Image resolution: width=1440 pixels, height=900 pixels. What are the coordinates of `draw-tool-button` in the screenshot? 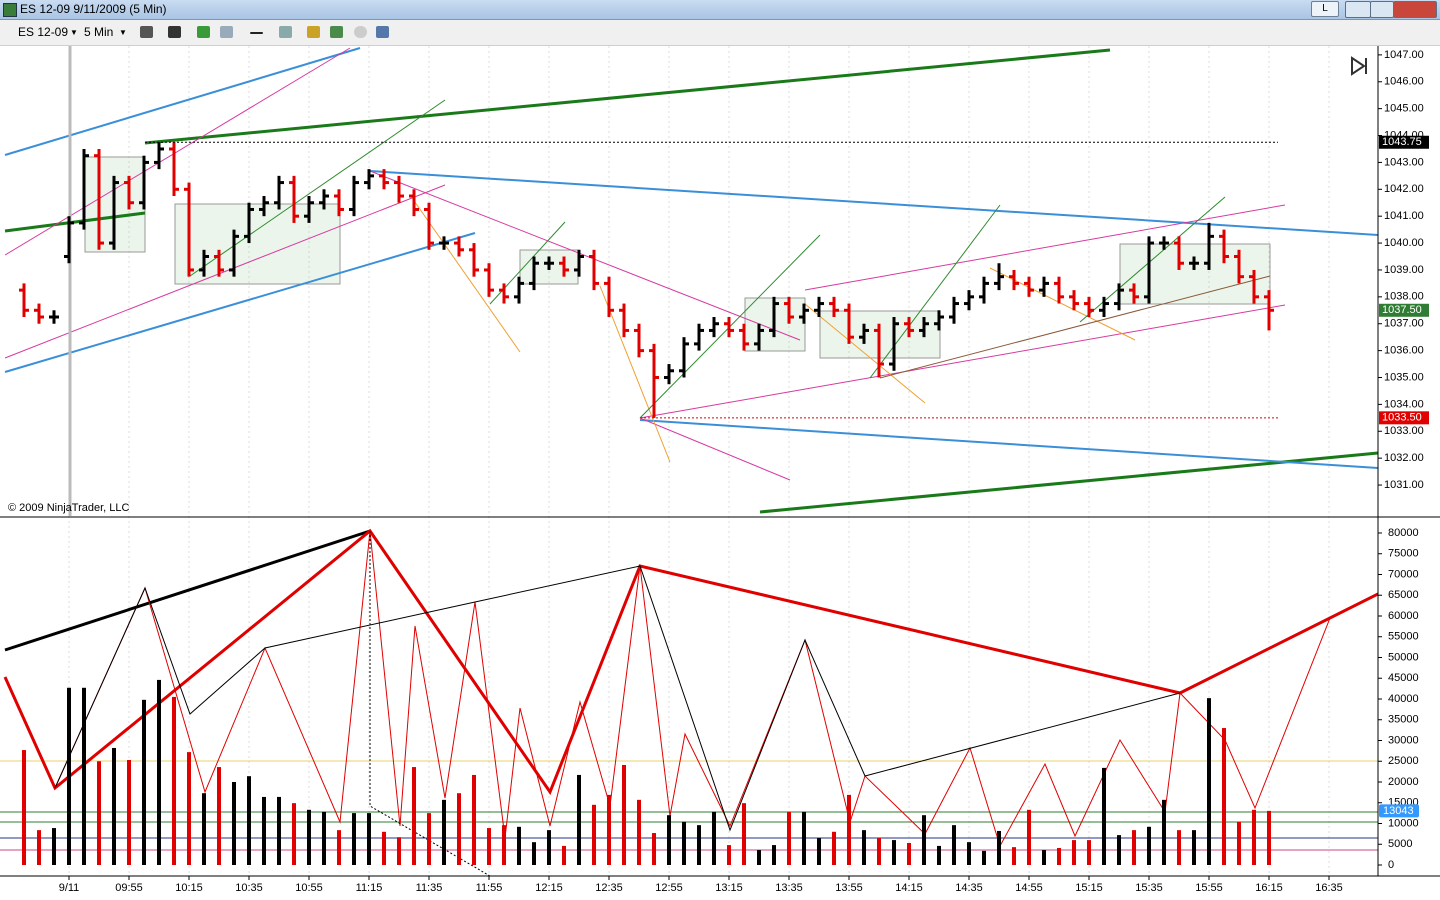 It's located at (174, 32).